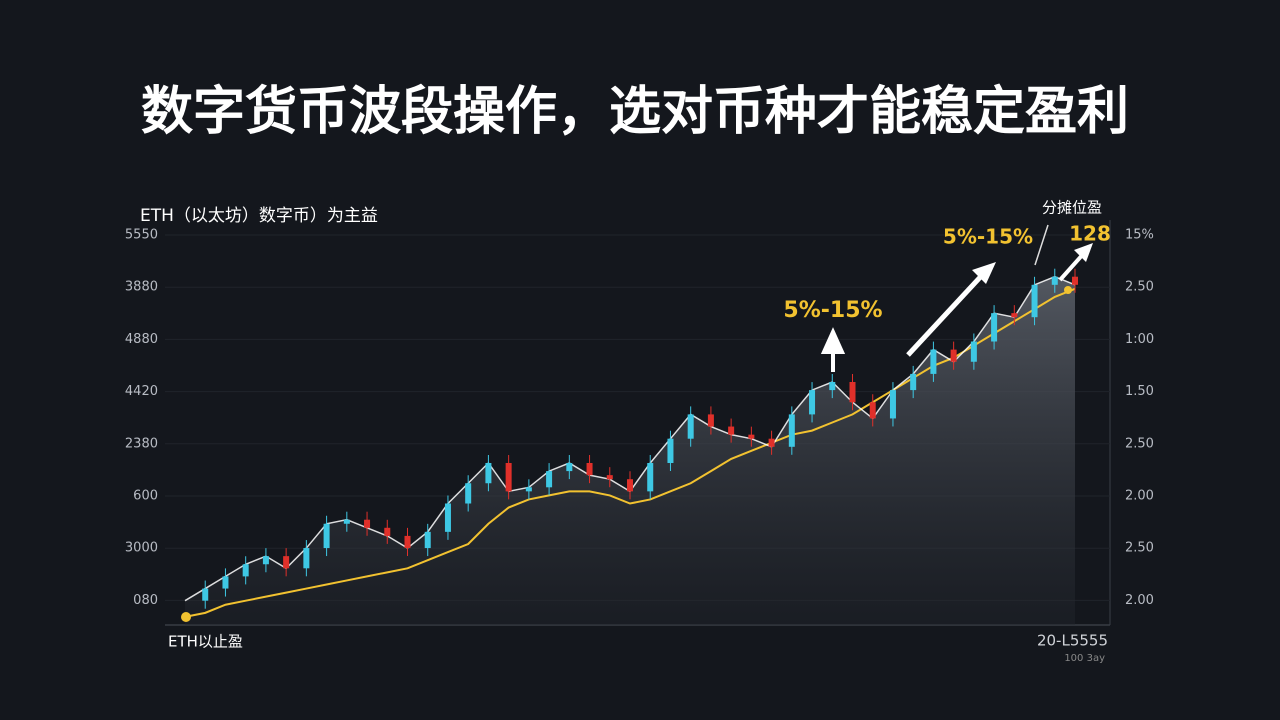 Image resolution: width=1280 pixels, height=720 pixels. Describe the element at coordinates (259, 216) in the screenshot. I see `subtitle: ETH（以太坊）数字币）为主益` at that location.